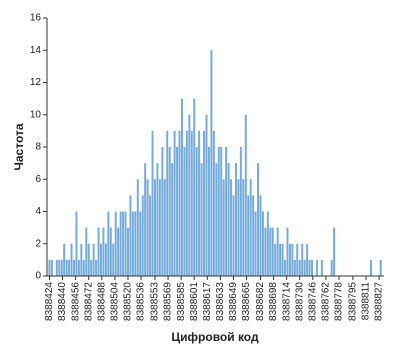 This screenshot has width=400, height=355. I want to click on x-tick-label: 8388811, so click(366, 301).